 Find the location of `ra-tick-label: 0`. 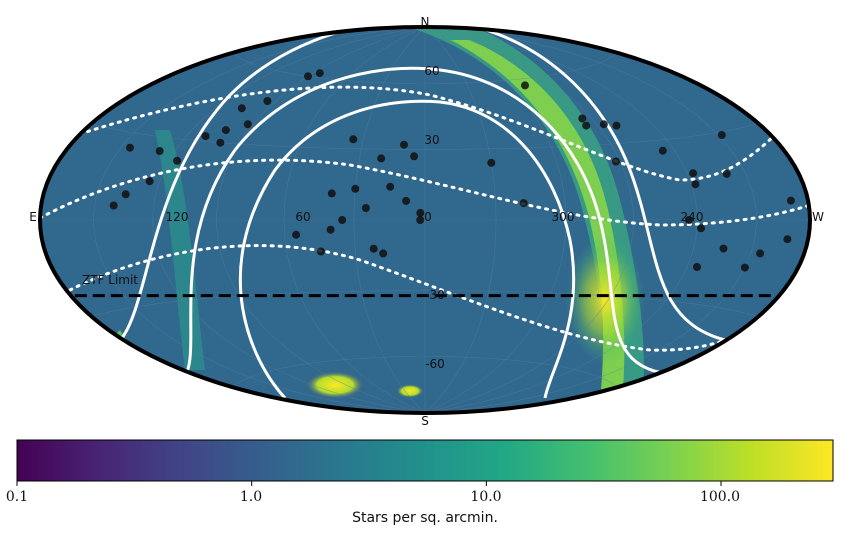

ra-tick-label: 0 is located at coordinates (428, 217).